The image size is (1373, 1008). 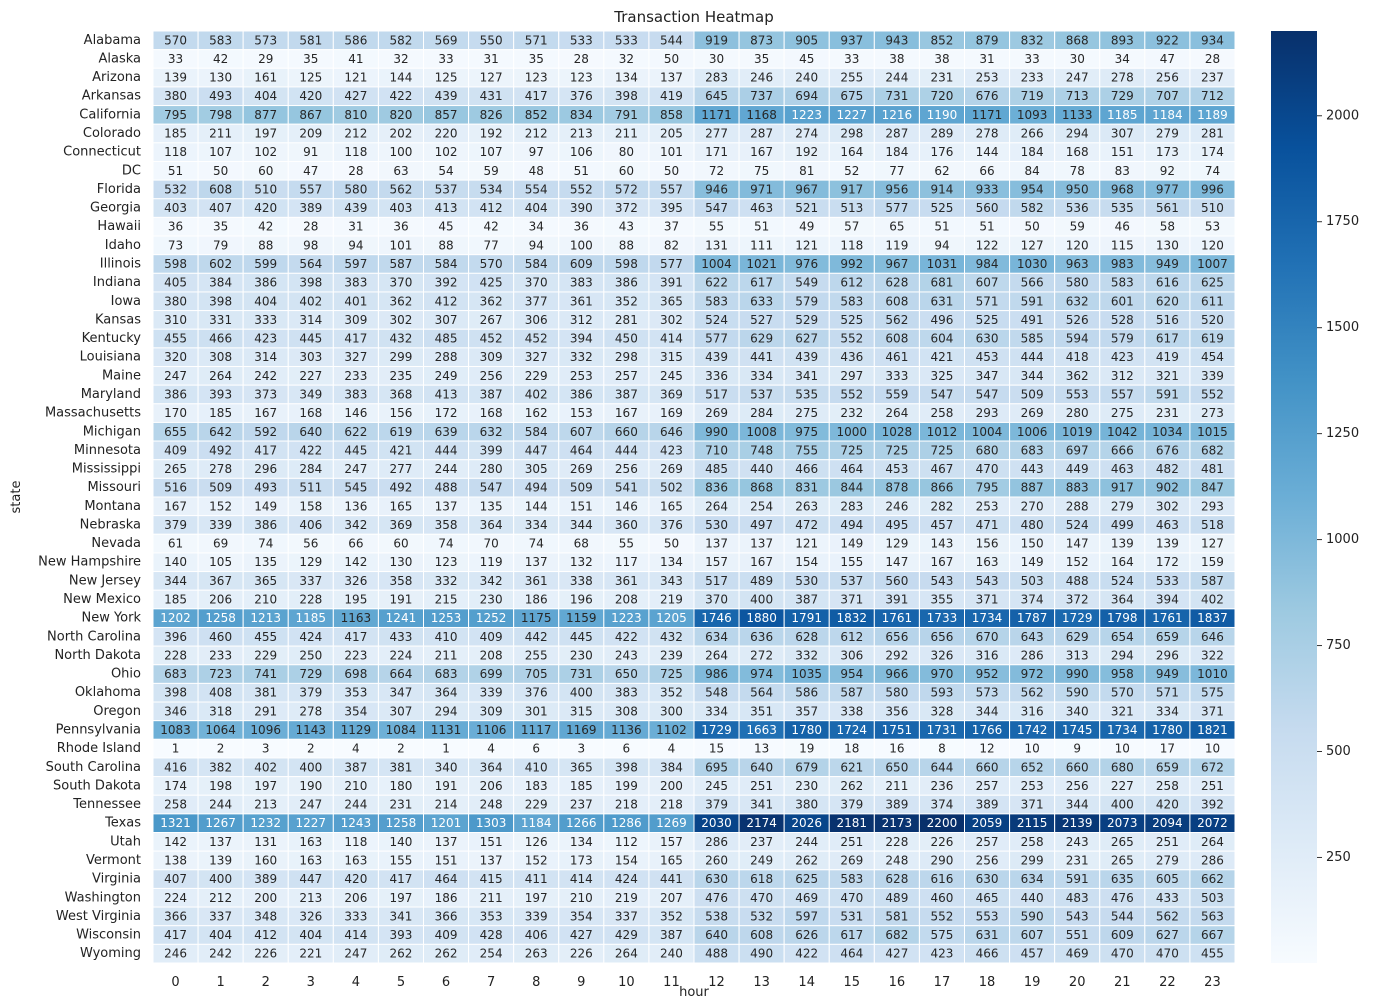 What do you see at coordinates (355, 432) in the screenshot?
I see `cell-value-label: 622` at bounding box center [355, 432].